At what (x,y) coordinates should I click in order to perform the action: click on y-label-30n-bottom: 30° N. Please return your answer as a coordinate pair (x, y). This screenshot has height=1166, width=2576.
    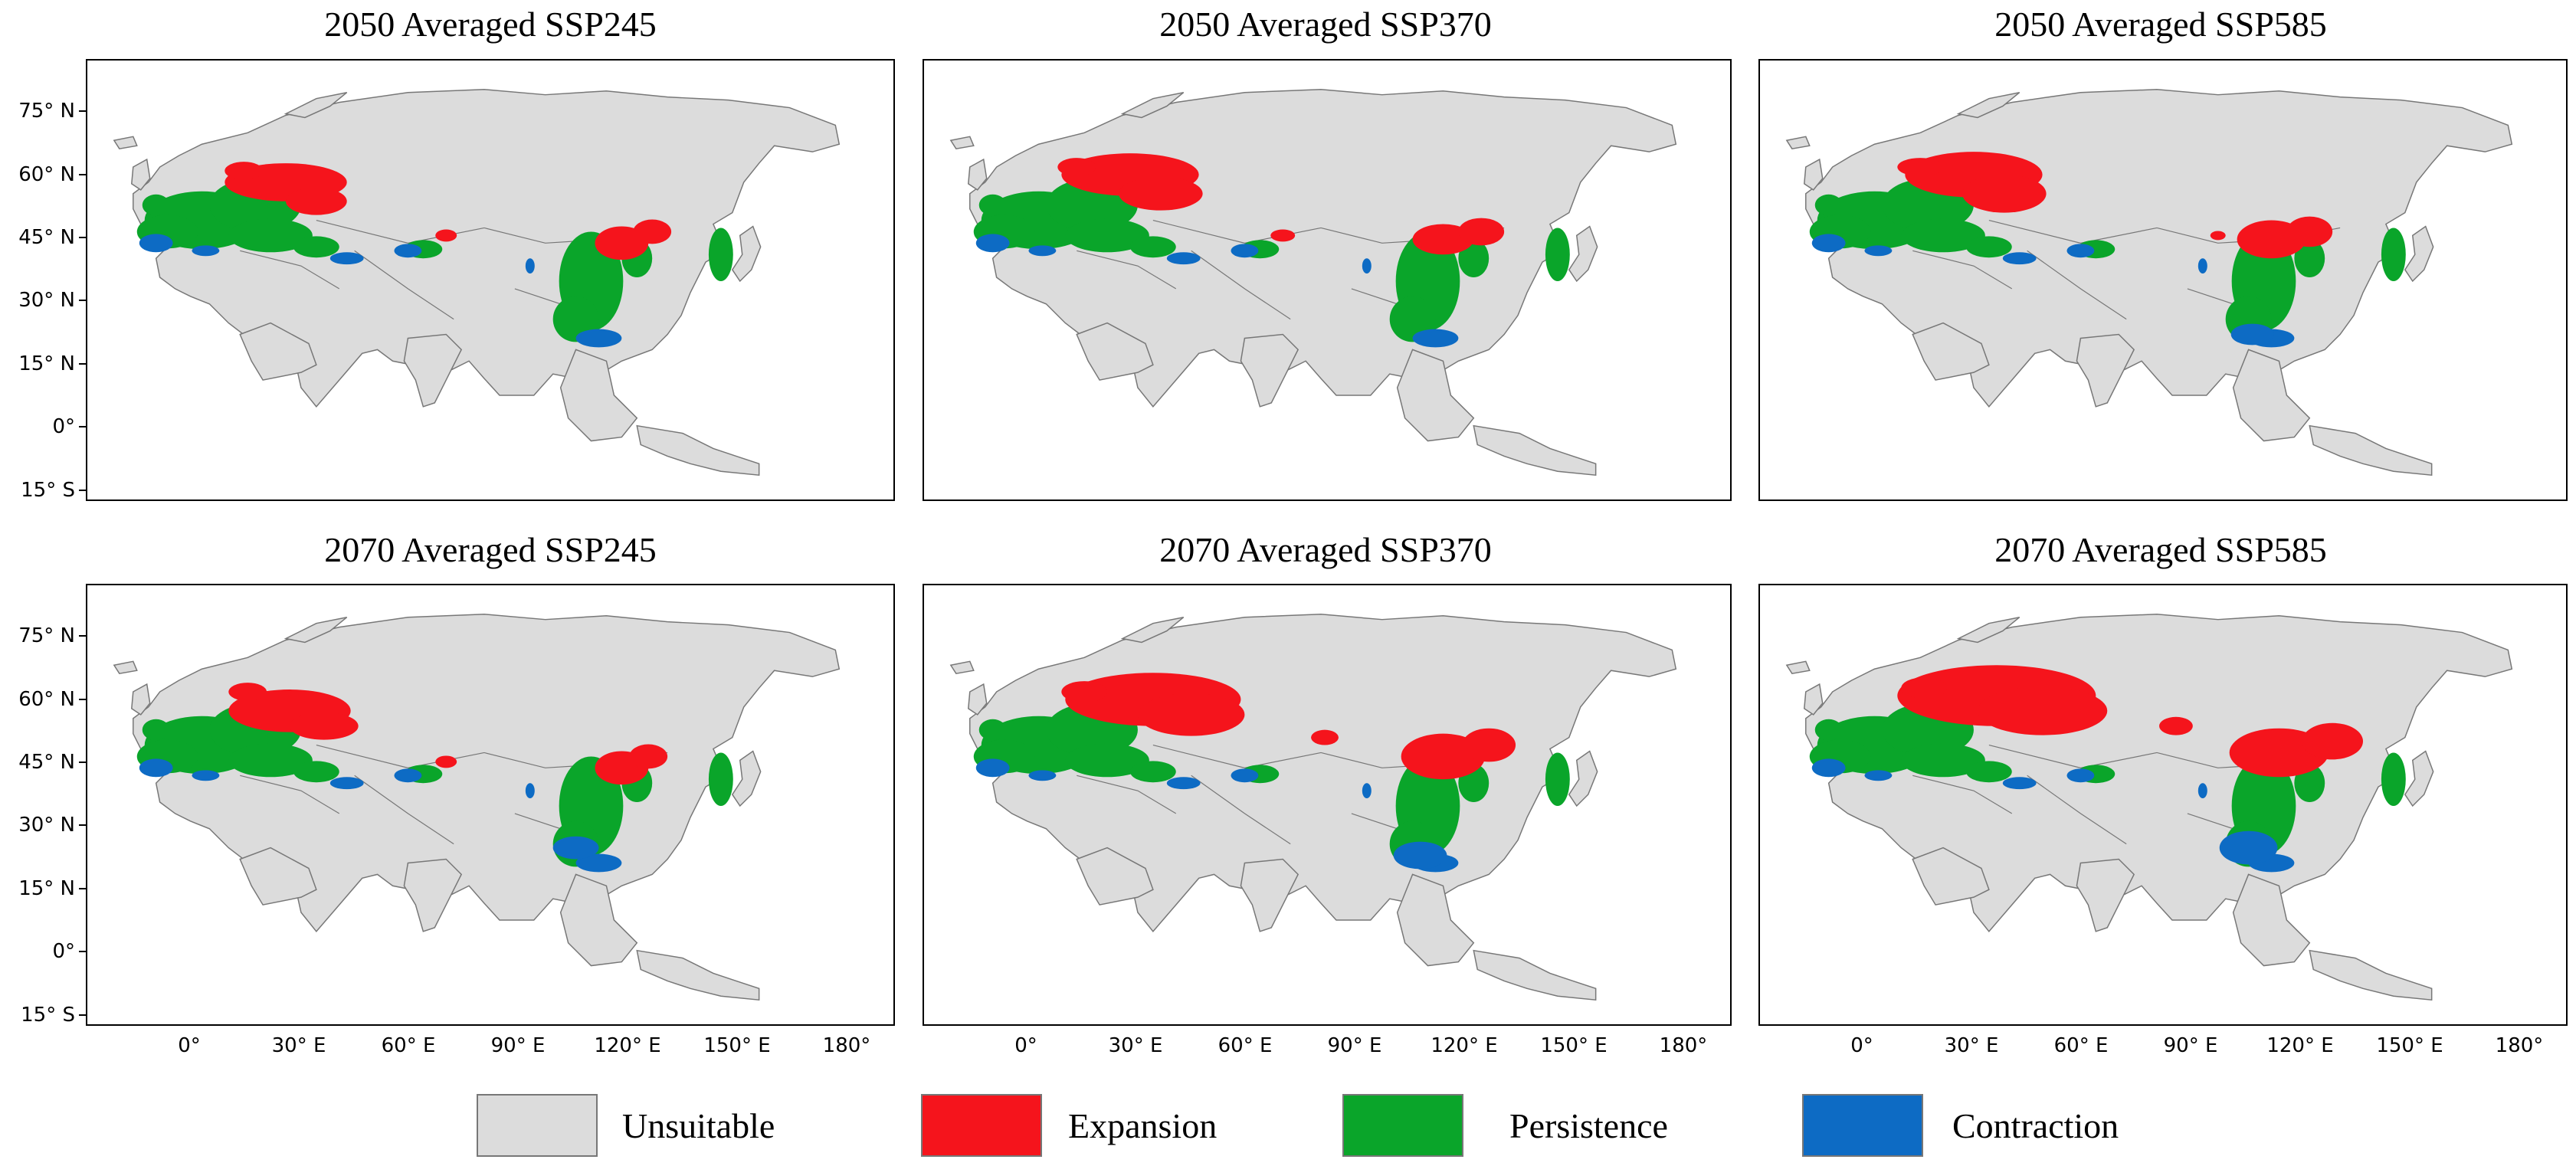
    Looking at the image, I should click on (47, 825).